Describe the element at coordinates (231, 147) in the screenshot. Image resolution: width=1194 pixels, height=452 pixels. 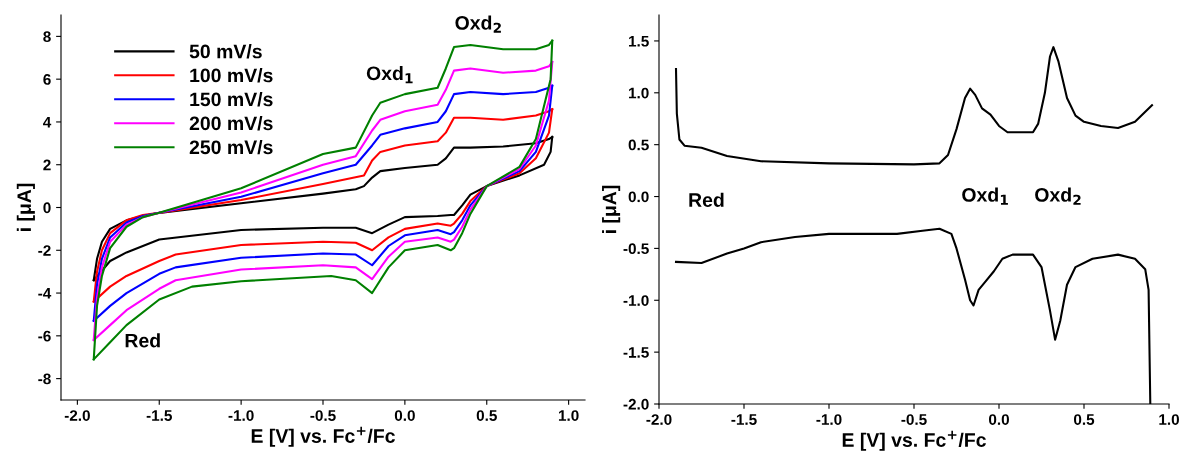
I see `legend-label: 250 mV/s` at that location.